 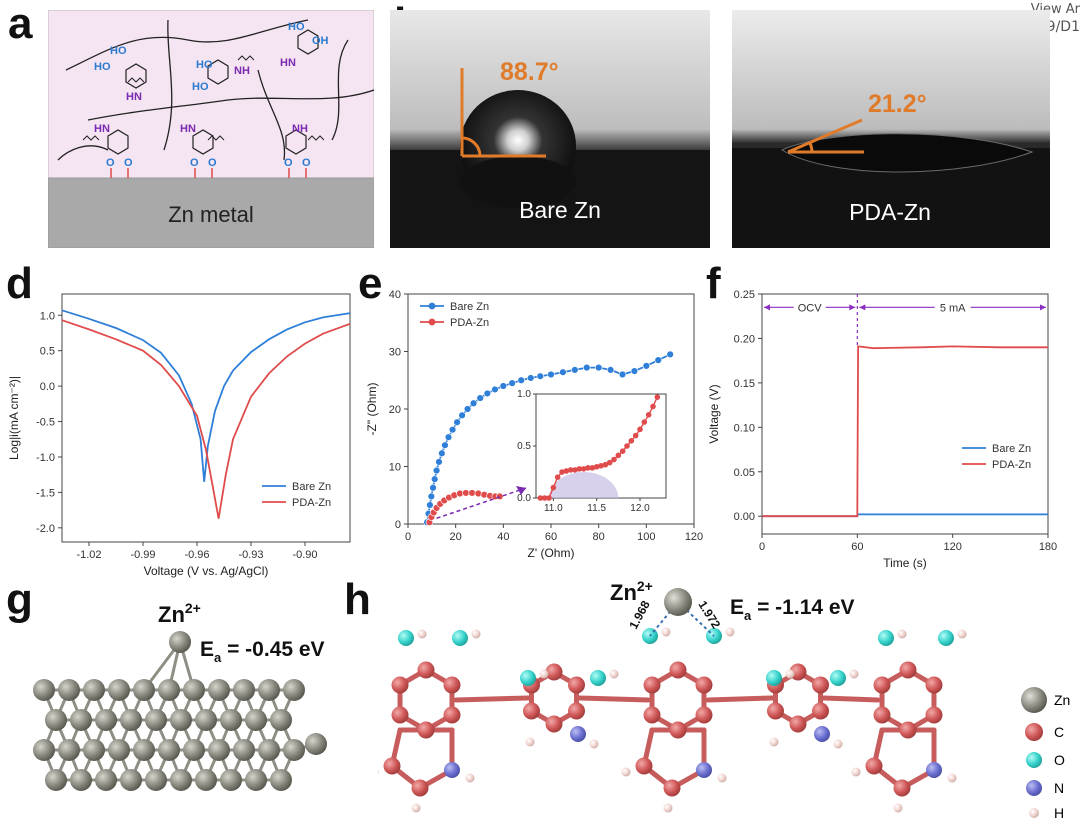 I want to click on y-tick-label: 0.0, so click(x=47, y=387).